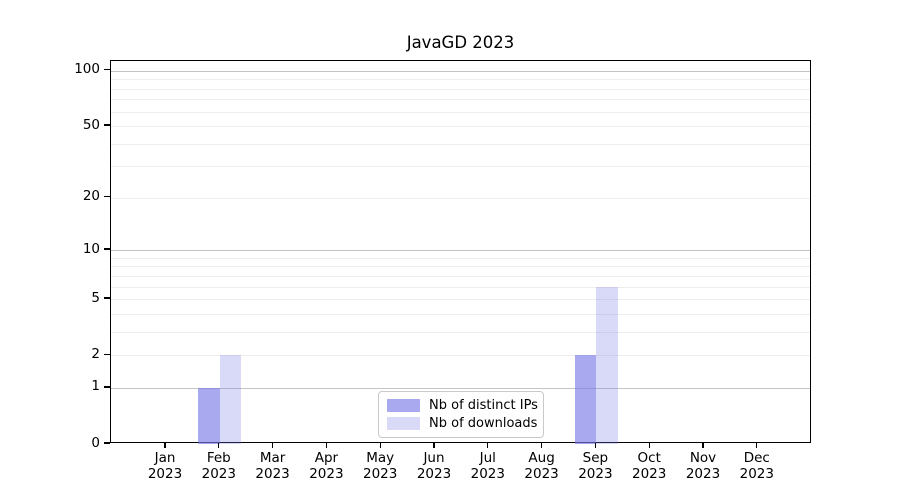  Describe the element at coordinates (218, 458) in the screenshot. I see `x-tick-month: Feb` at that location.